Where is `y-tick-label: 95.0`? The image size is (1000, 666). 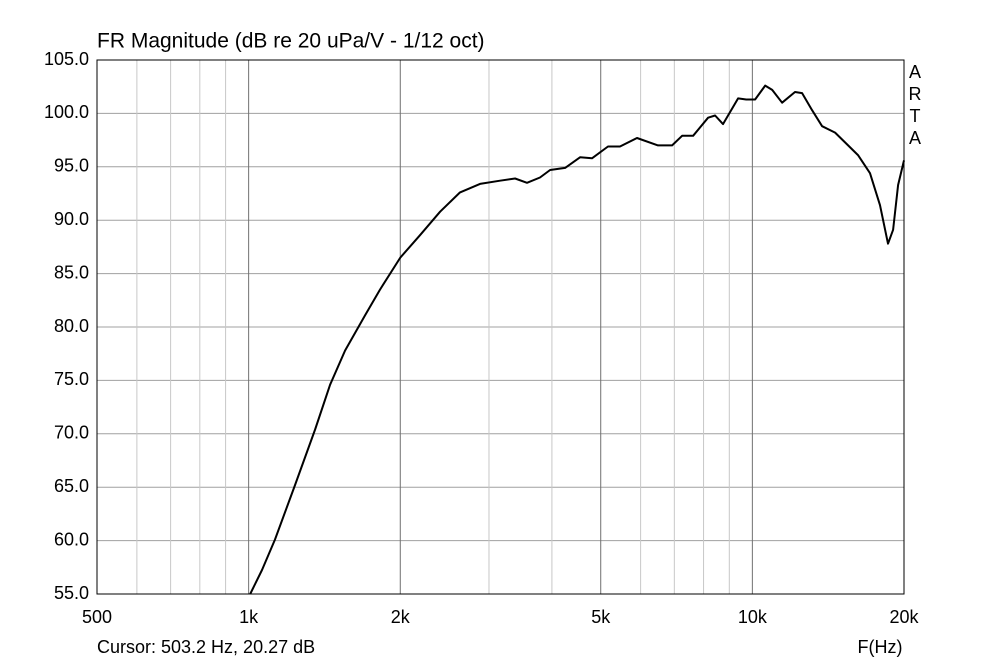
y-tick-label: 95.0 is located at coordinates (71, 166).